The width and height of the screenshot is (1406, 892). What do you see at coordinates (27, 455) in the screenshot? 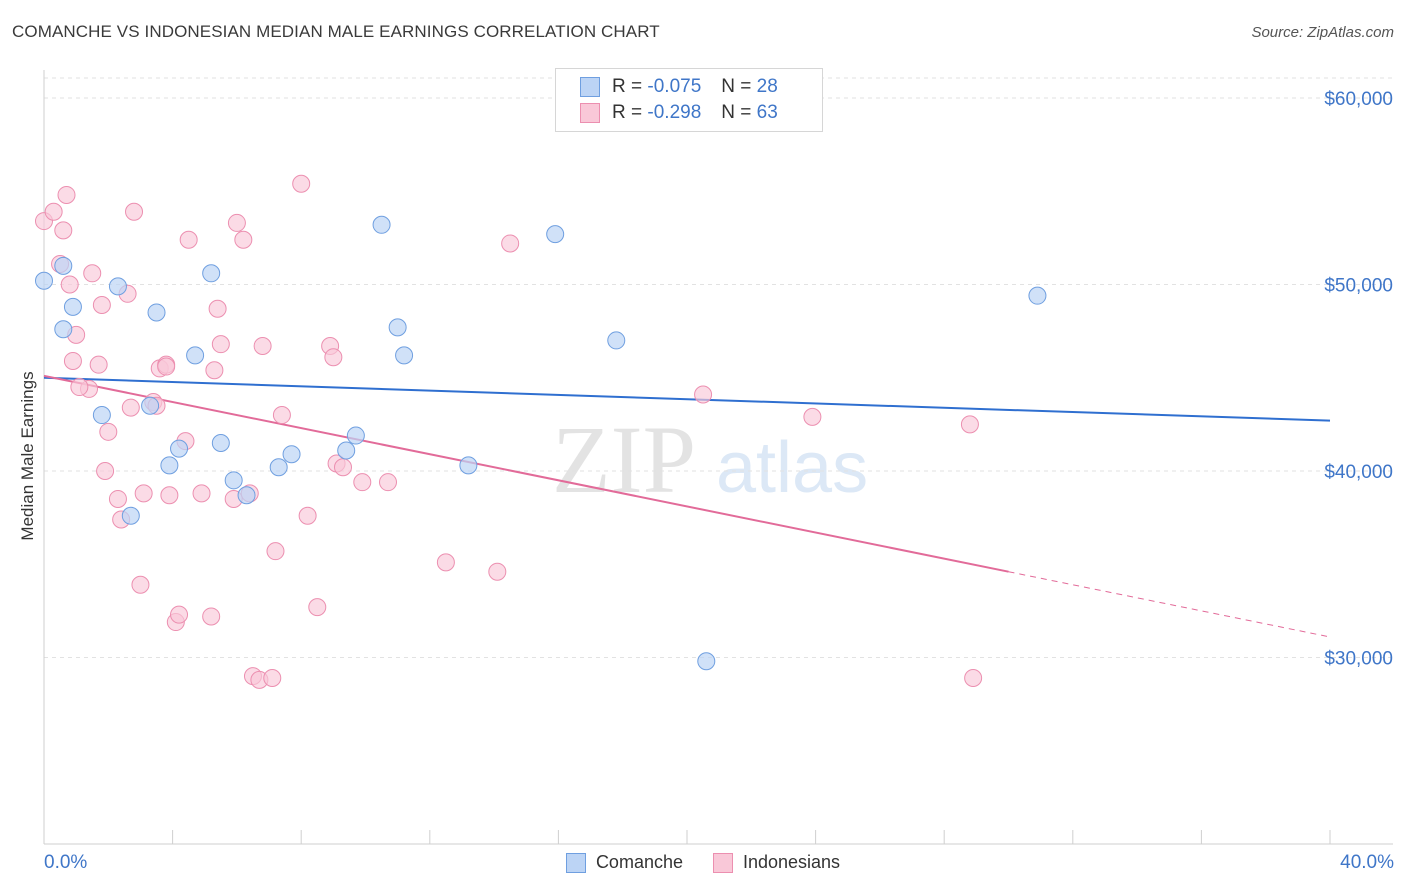
I see `y-axis-label: Median Male Earnings` at bounding box center [27, 455].